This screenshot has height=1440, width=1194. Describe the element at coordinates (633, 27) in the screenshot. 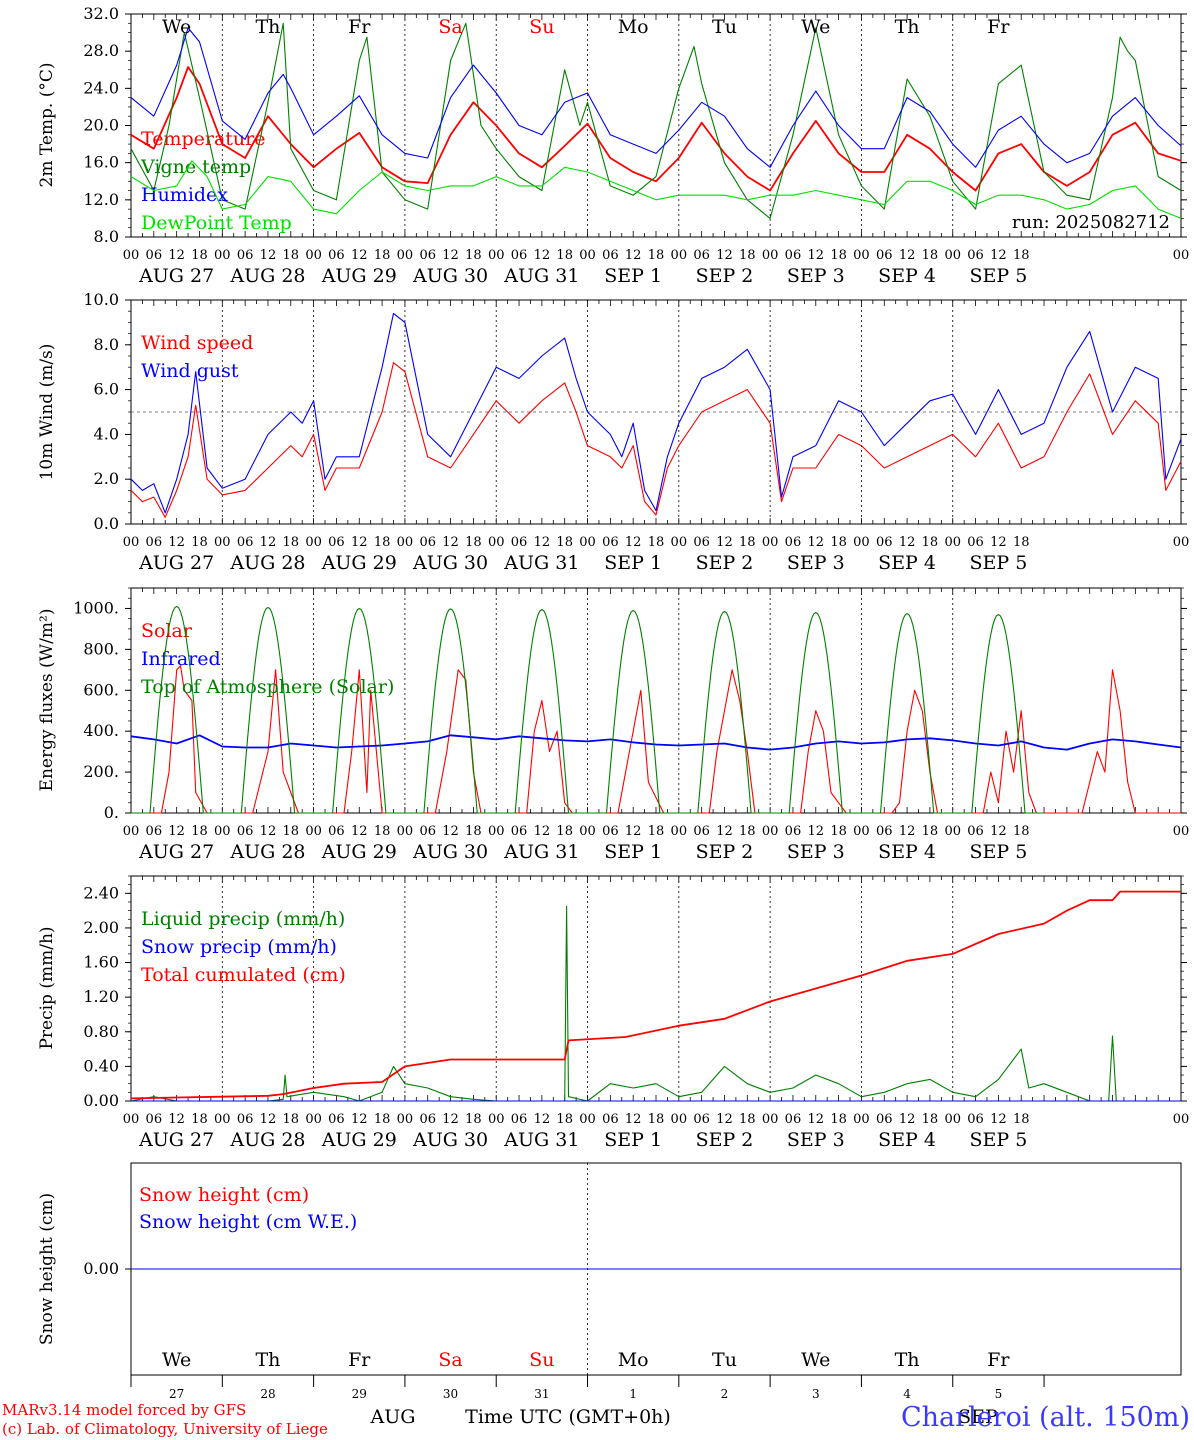

I see `day-name: Mo` at that location.